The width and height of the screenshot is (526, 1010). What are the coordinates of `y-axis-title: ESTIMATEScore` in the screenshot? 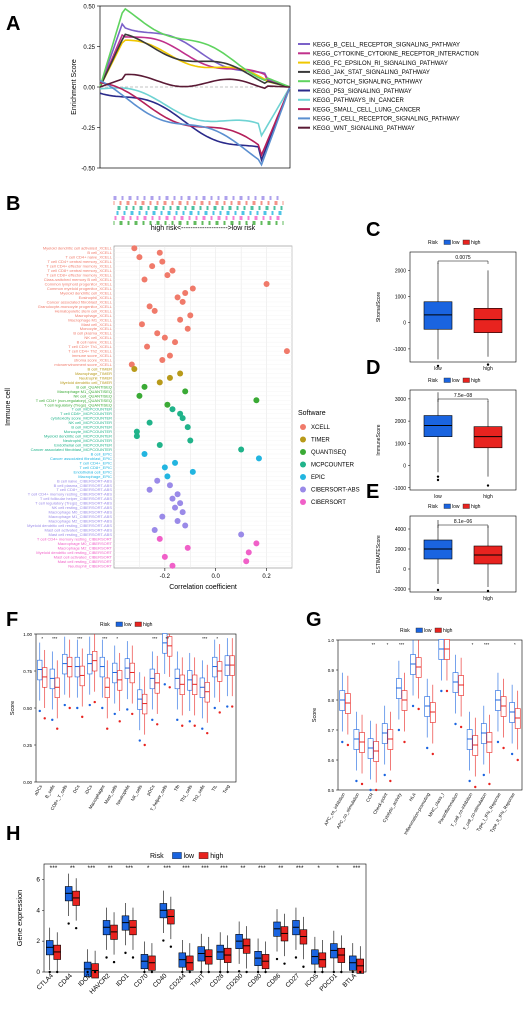 It's located at (379, 554).